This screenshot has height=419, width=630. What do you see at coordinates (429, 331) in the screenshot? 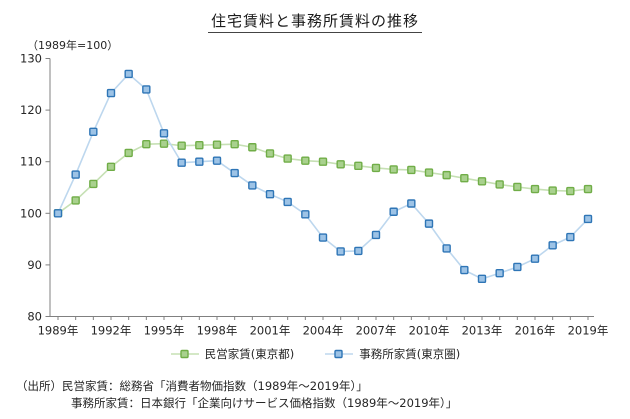
I see `x-axis-tick-label: 2010年` at bounding box center [429, 331].